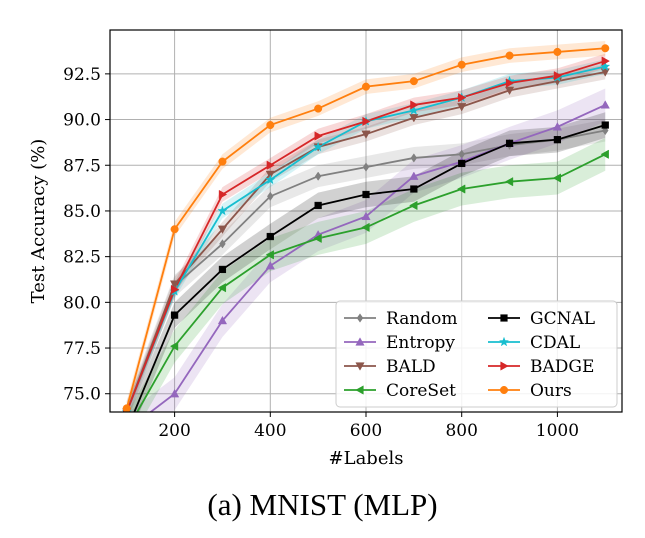 This screenshot has width=645, height=538. Describe the element at coordinates (562, 367) in the screenshot. I see `legend-label-badge: BADGE` at that location.